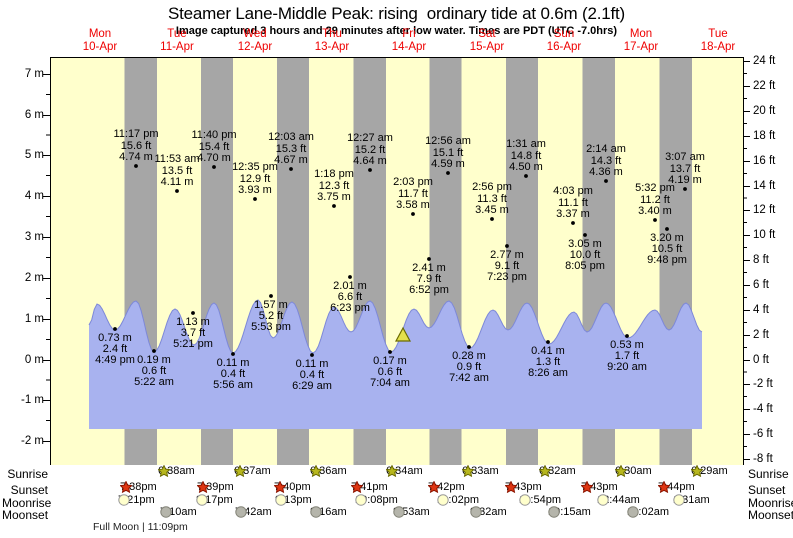 The height and width of the screenshot is (538, 793). Describe the element at coordinates (761, 310) in the screenshot. I see `right-axis-tick-label: 4 ft` at that location.